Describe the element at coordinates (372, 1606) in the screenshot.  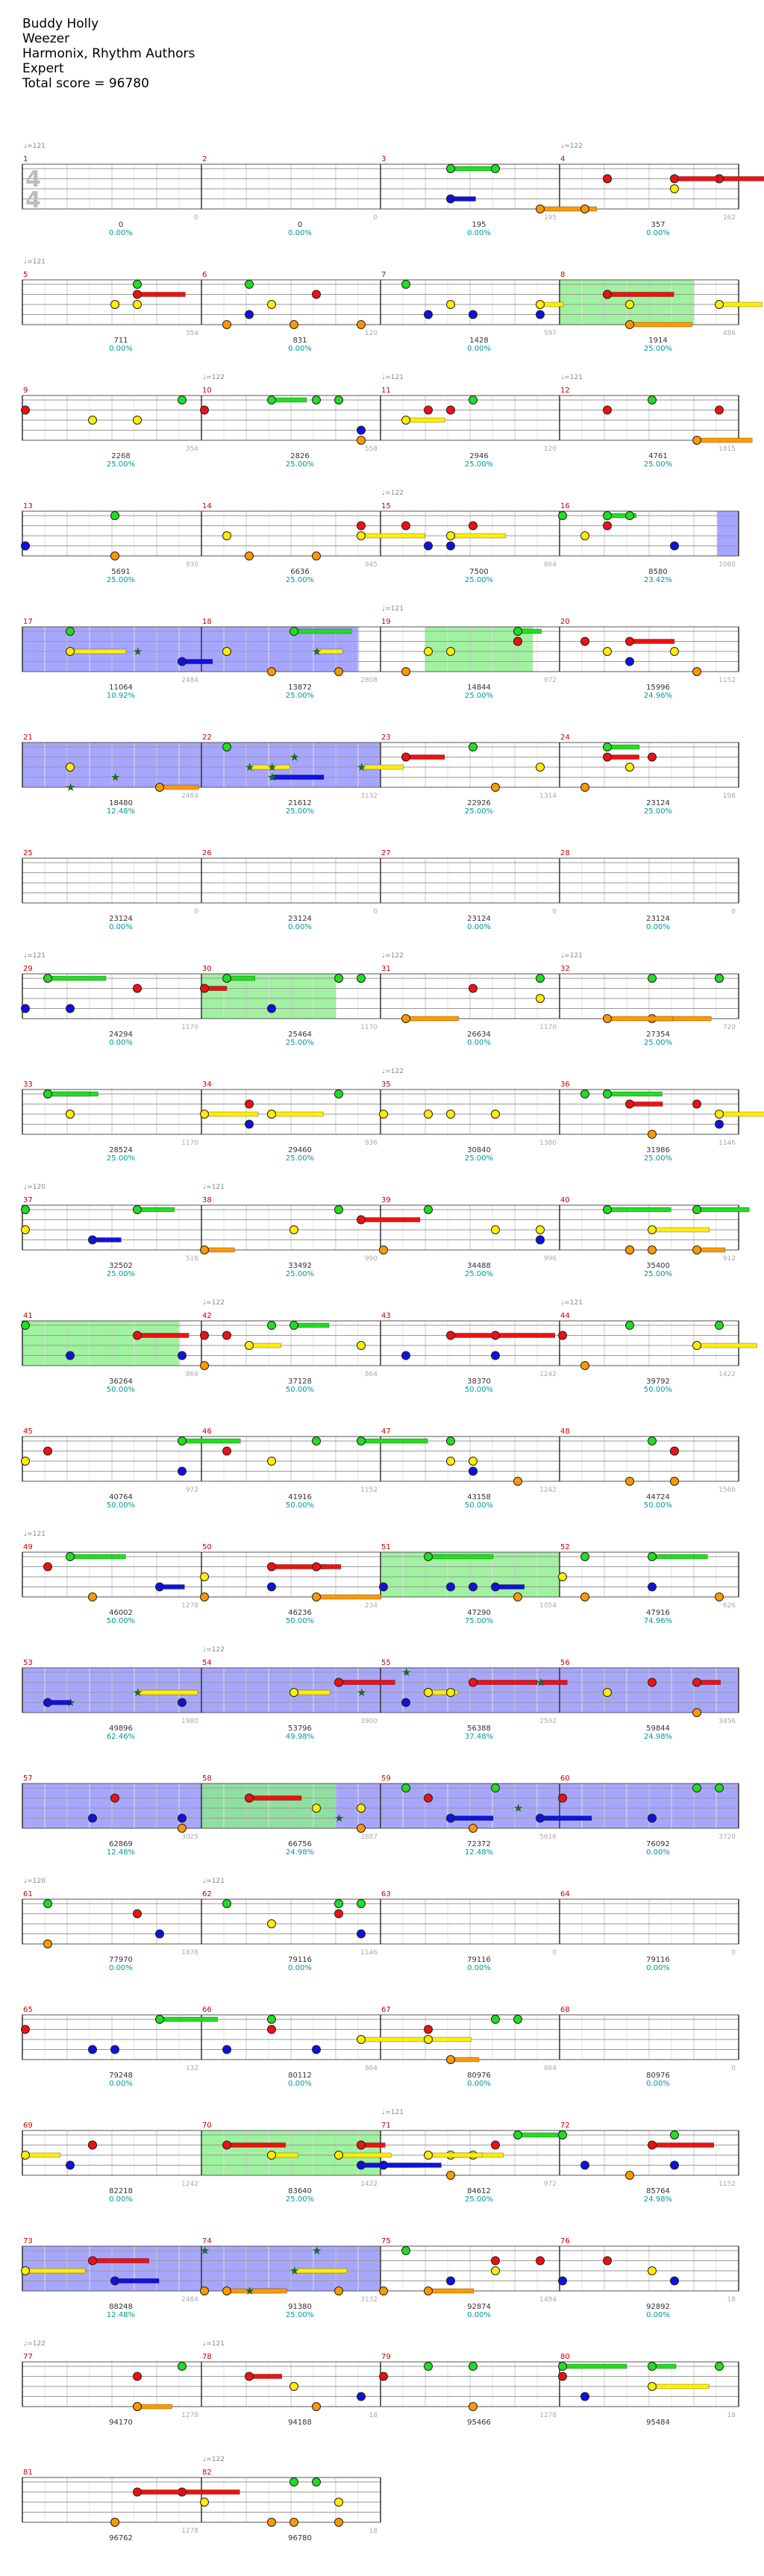
I see `measure-score-delta: 234` at that location.